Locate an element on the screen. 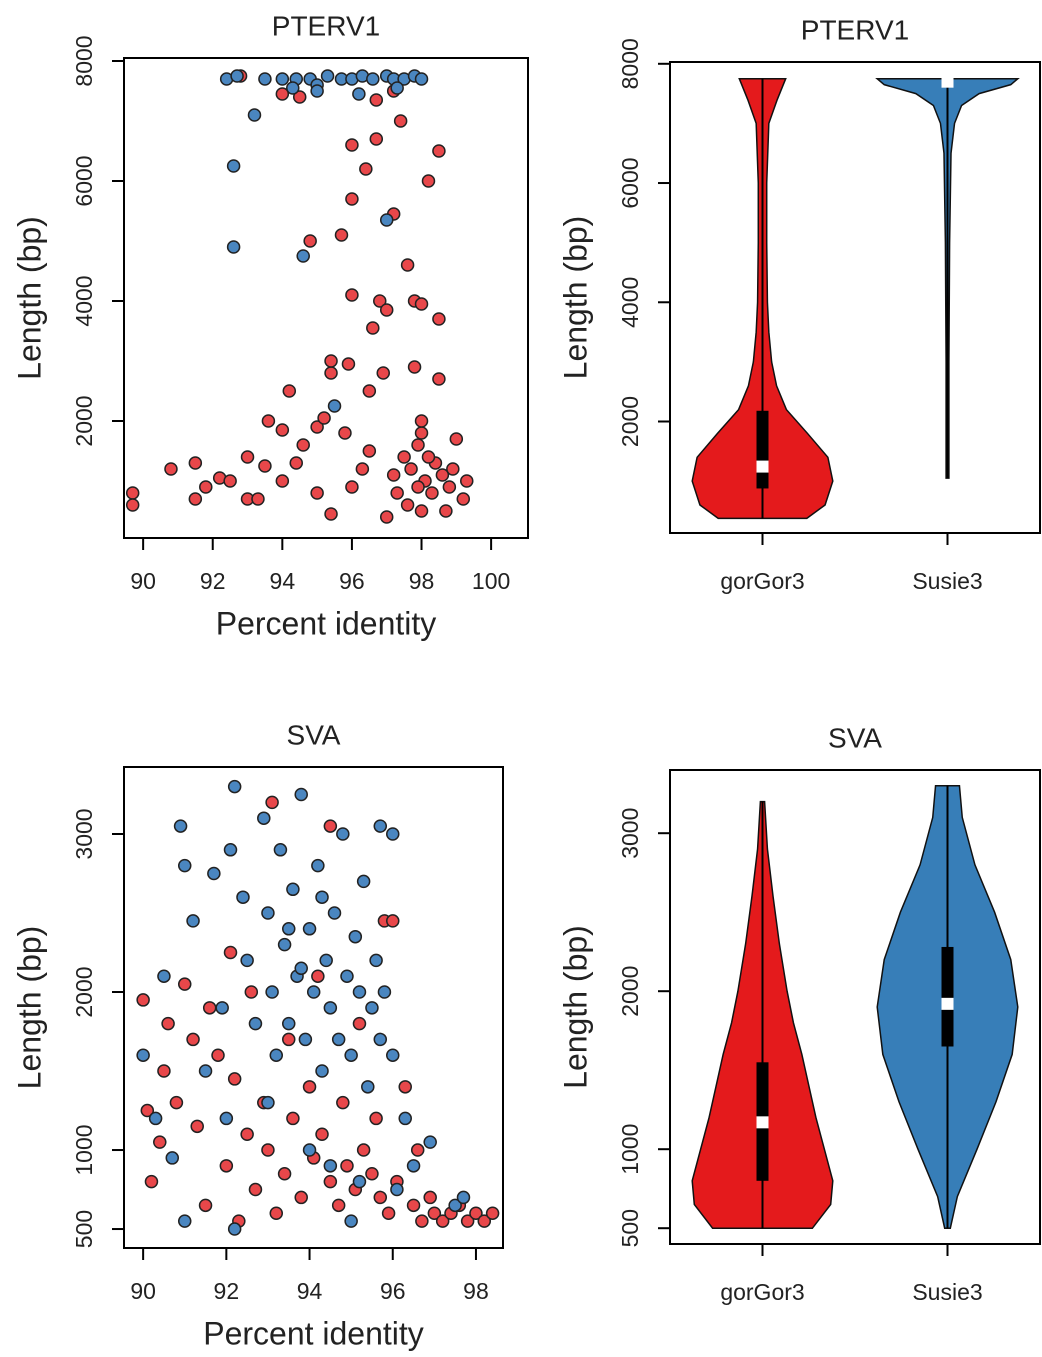  x-tick-label: gorGor3 is located at coordinates (762, 581).